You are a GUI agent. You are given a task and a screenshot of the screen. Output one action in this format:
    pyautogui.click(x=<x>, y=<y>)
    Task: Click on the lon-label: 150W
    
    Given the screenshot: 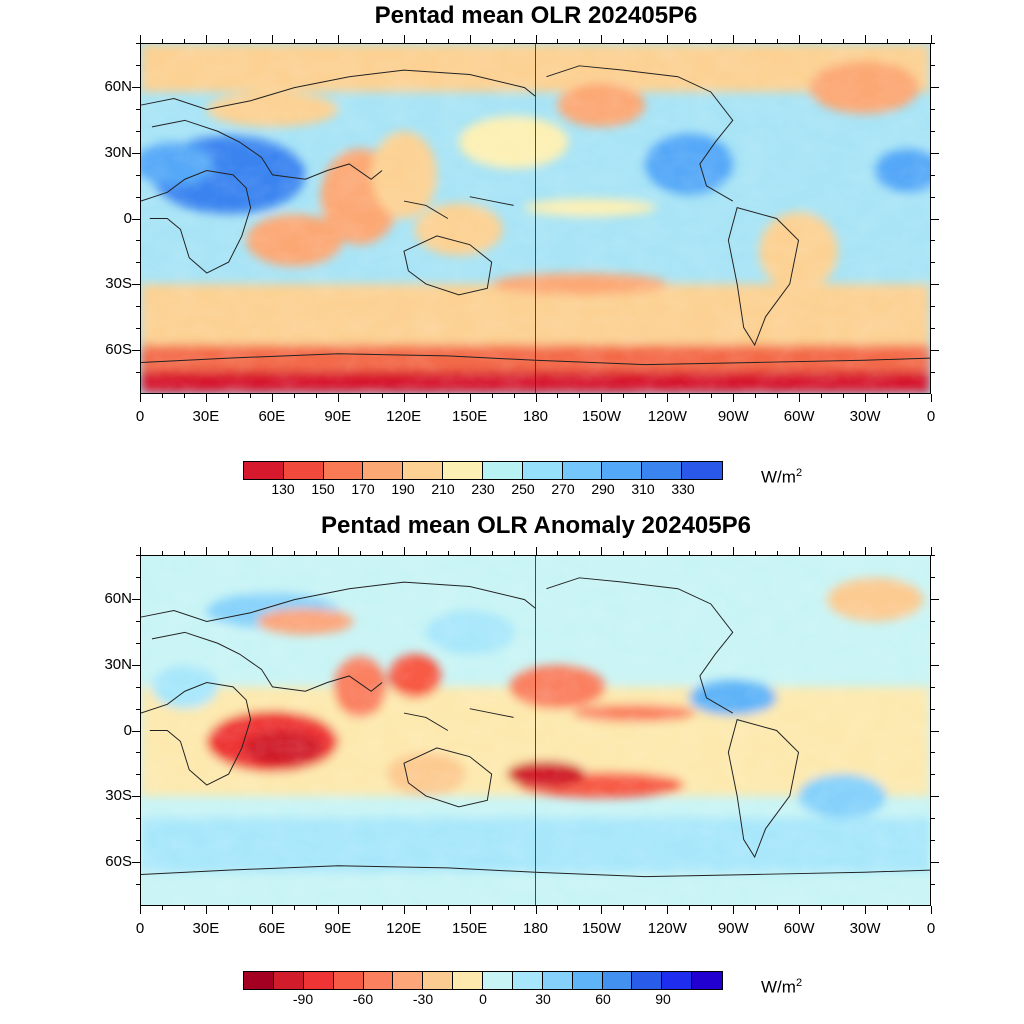 What is the action you would take?
    pyautogui.click(x=601, y=928)
    